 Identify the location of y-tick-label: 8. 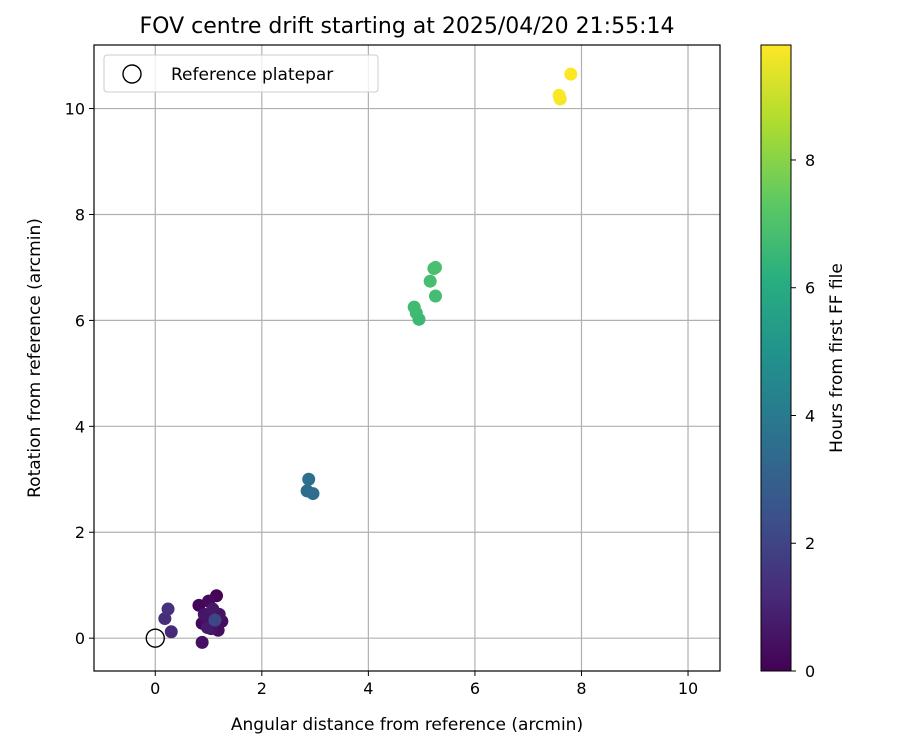
(80, 214).